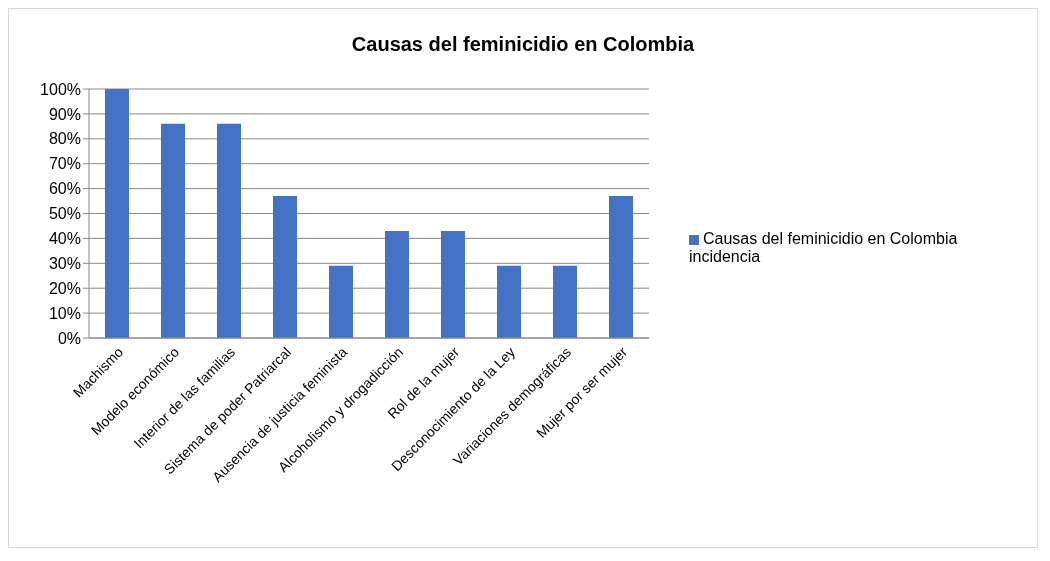 The width and height of the screenshot is (1050, 561). I want to click on y-tick-label: 0%, so click(69, 338).